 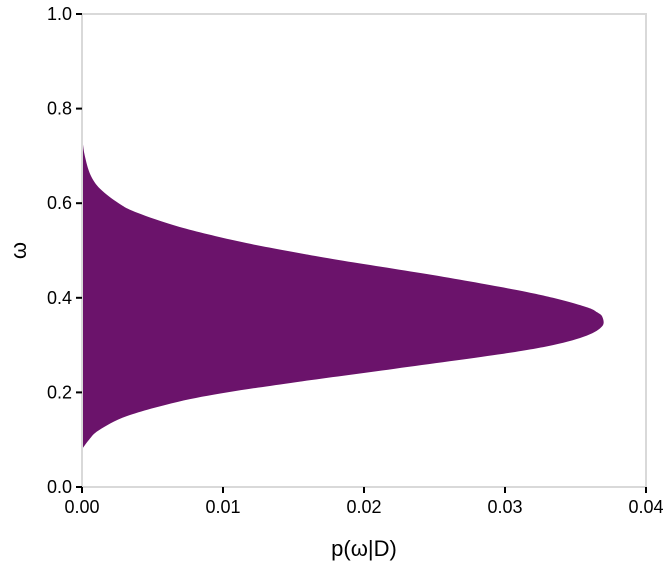 What do you see at coordinates (81, 507) in the screenshot?
I see `x-tick-label: 0.00` at bounding box center [81, 507].